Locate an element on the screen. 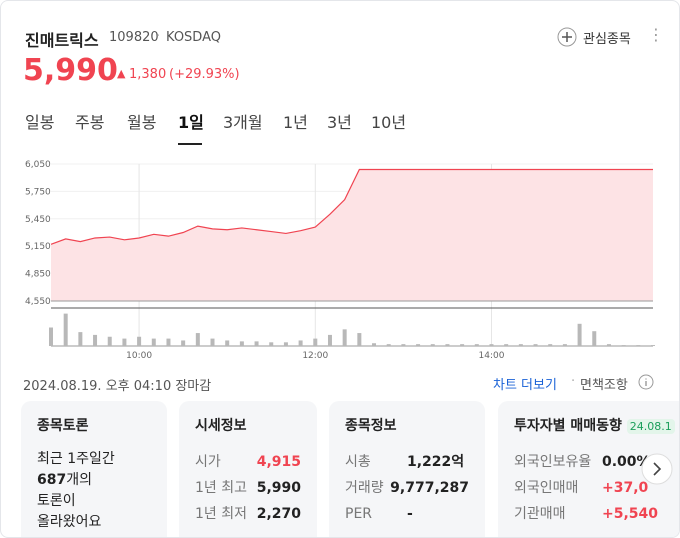  text: 올라왔어요 is located at coordinates (69, 522).